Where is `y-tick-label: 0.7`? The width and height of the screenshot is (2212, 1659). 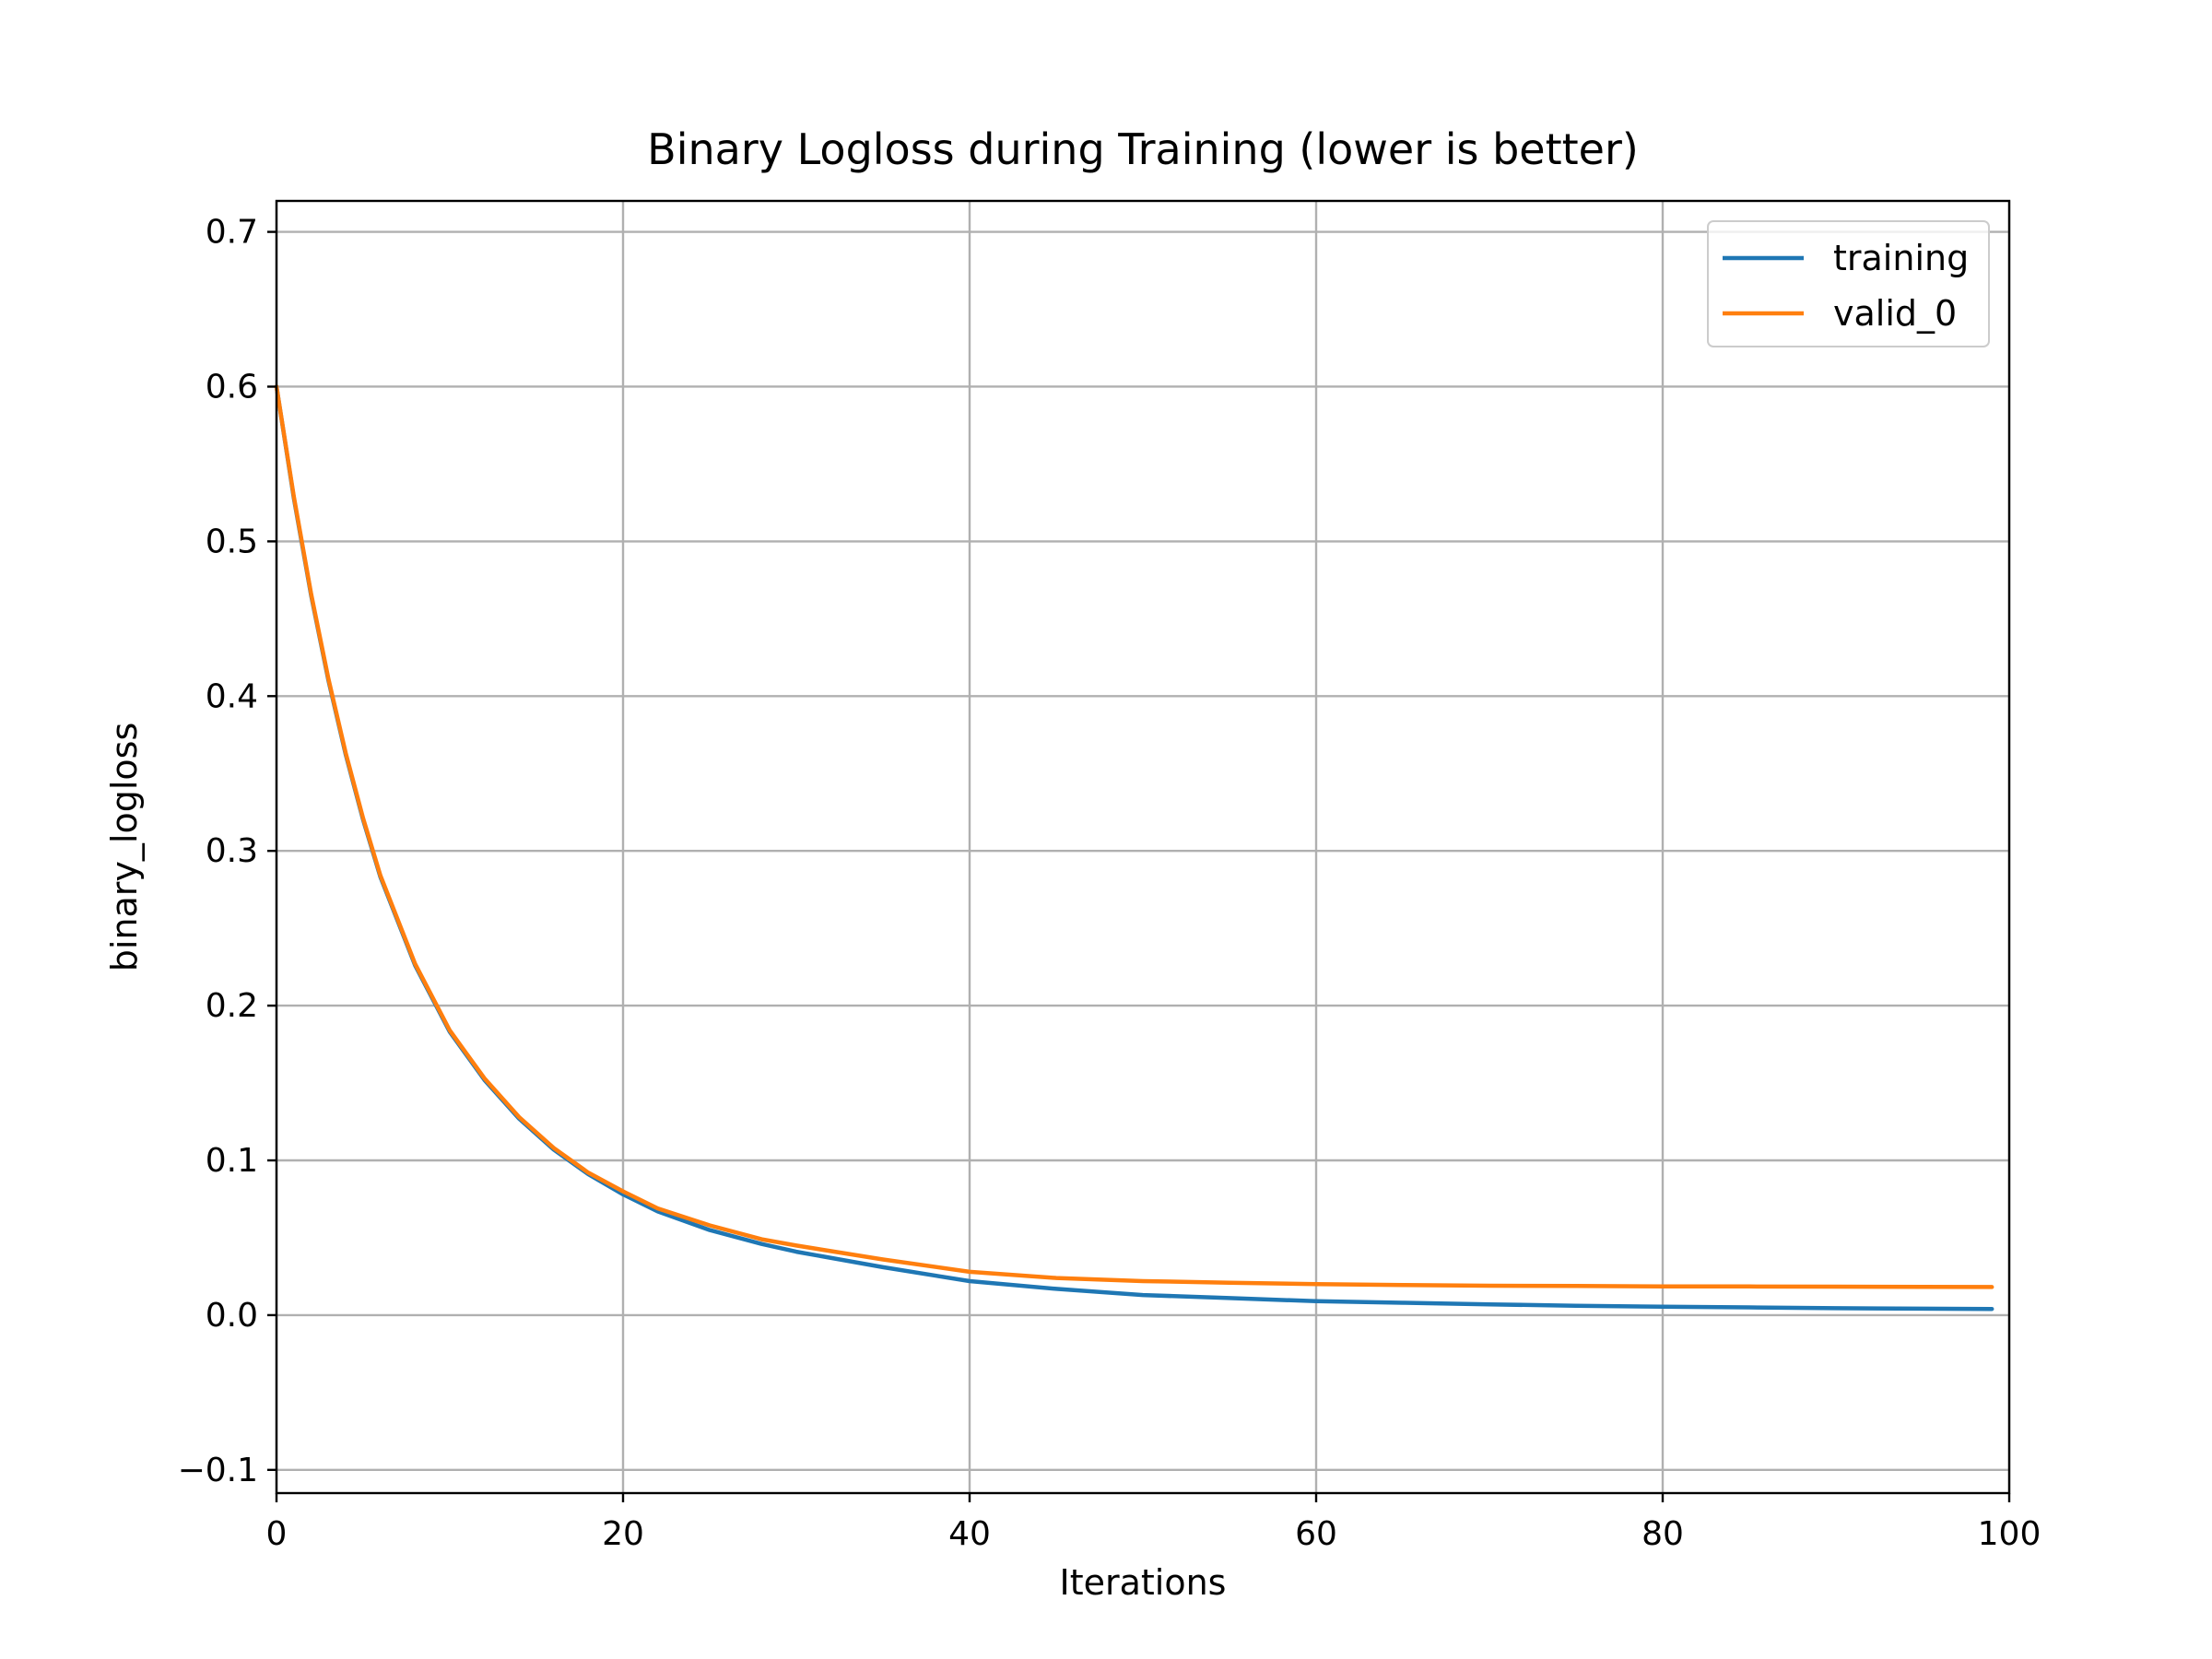 y-tick-label: 0.7 is located at coordinates (232, 233).